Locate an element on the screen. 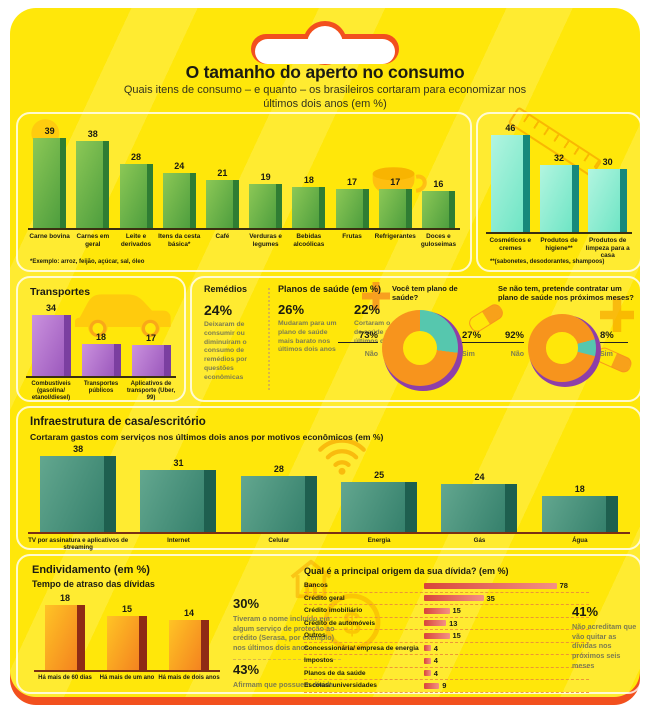  bar-label: Leite e derivados is located at coordinates (136, 240).